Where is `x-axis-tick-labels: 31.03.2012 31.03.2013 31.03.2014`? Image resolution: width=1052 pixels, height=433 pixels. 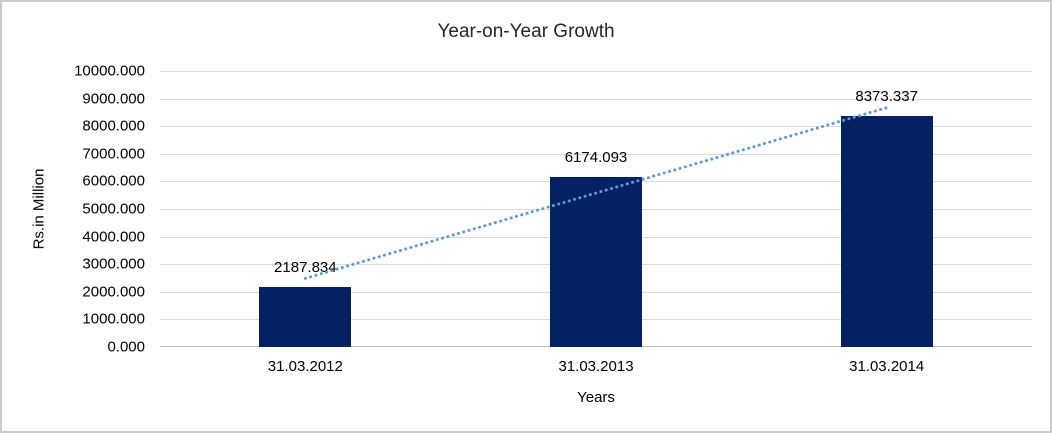 x-axis-tick-labels: 31.03.2012 31.03.2013 31.03.2014 is located at coordinates (596, 368).